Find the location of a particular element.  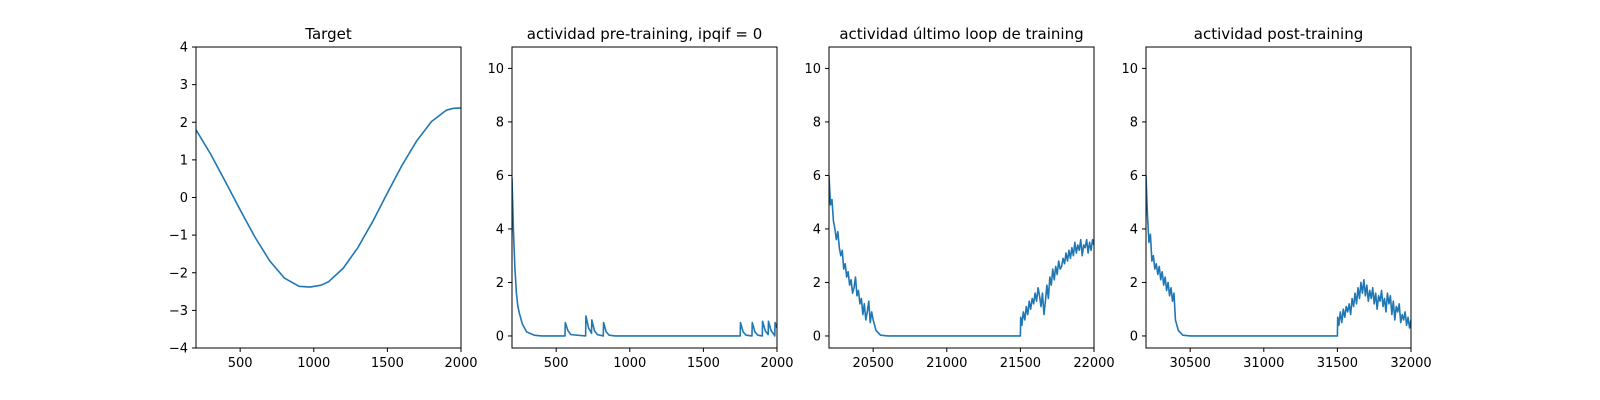

axes-title: actividad post-training is located at coordinates (1278, 34).